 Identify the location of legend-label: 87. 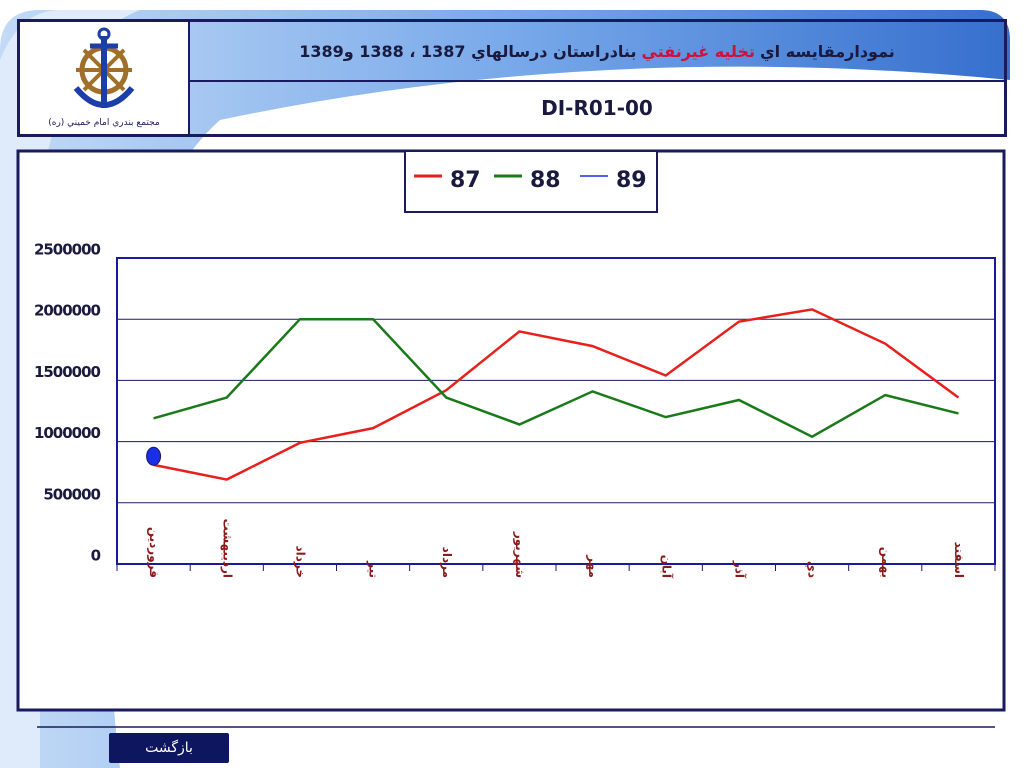
(465, 180).